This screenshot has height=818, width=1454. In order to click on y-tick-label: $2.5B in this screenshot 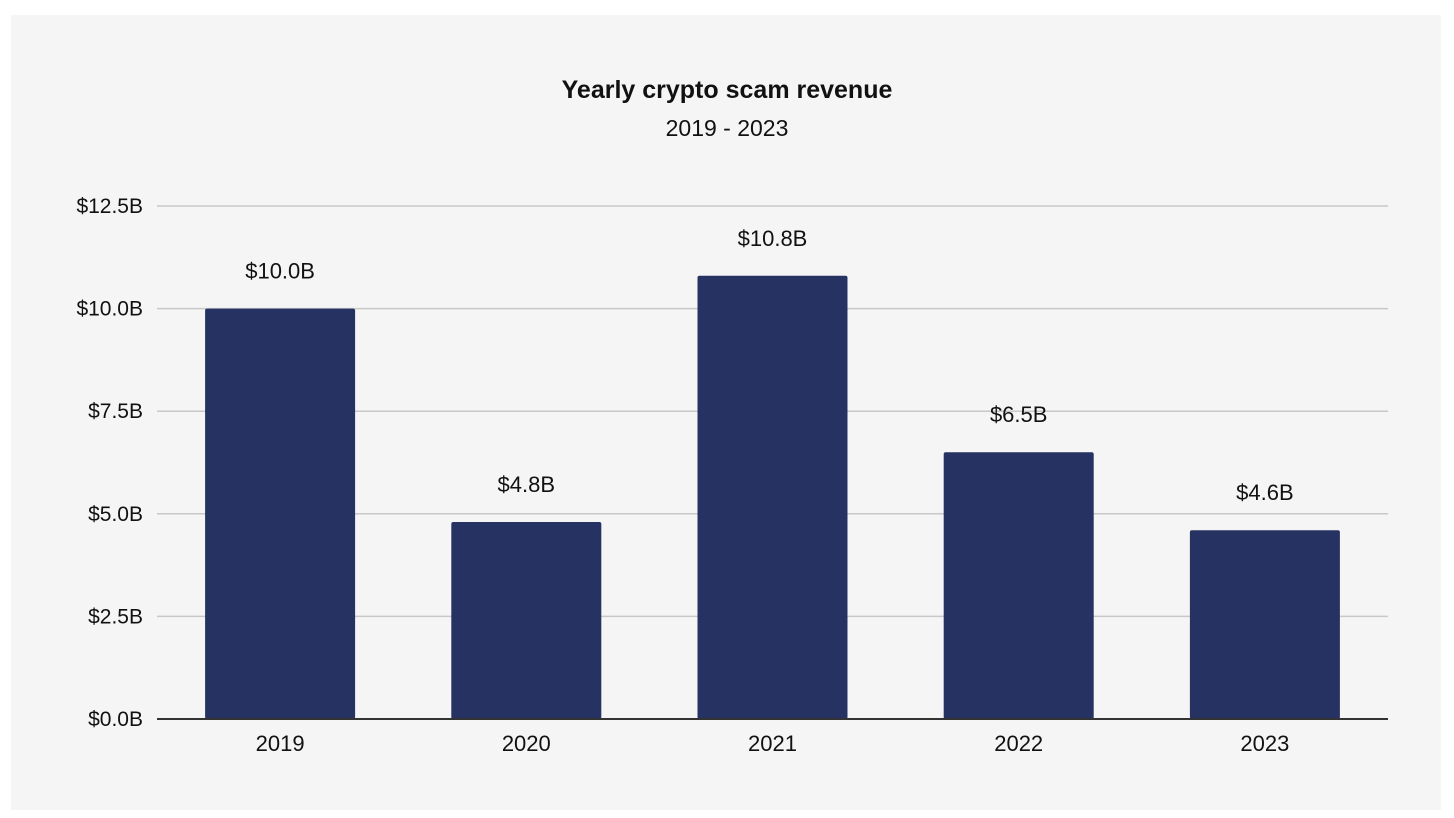, I will do `click(115, 616)`.